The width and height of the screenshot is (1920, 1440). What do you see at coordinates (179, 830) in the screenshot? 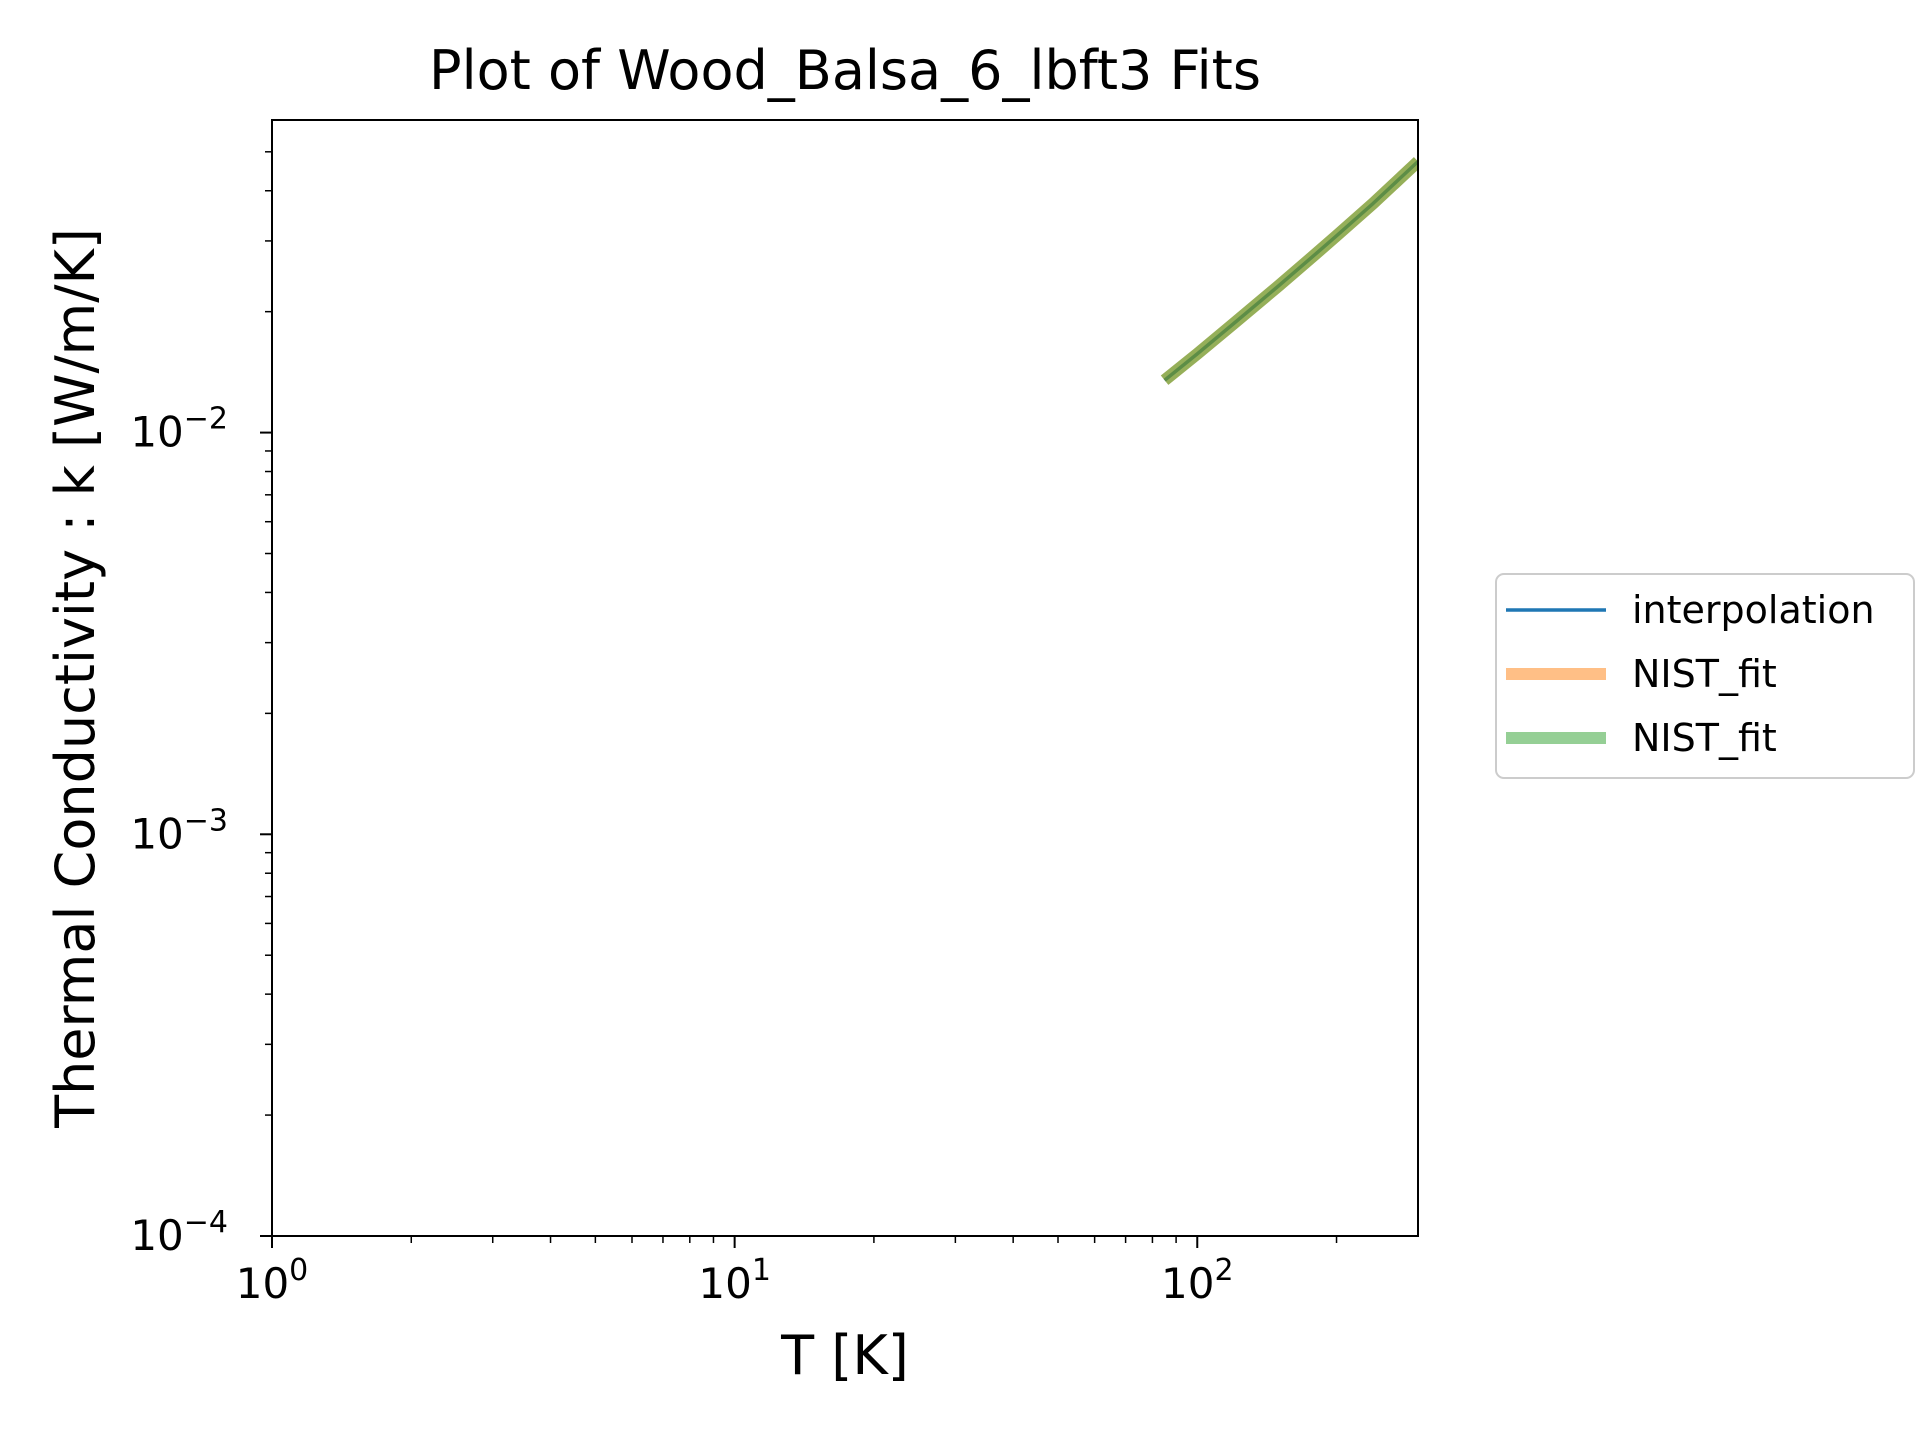
I see `y-tick-label: 10⁻³` at bounding box center [179, 830].